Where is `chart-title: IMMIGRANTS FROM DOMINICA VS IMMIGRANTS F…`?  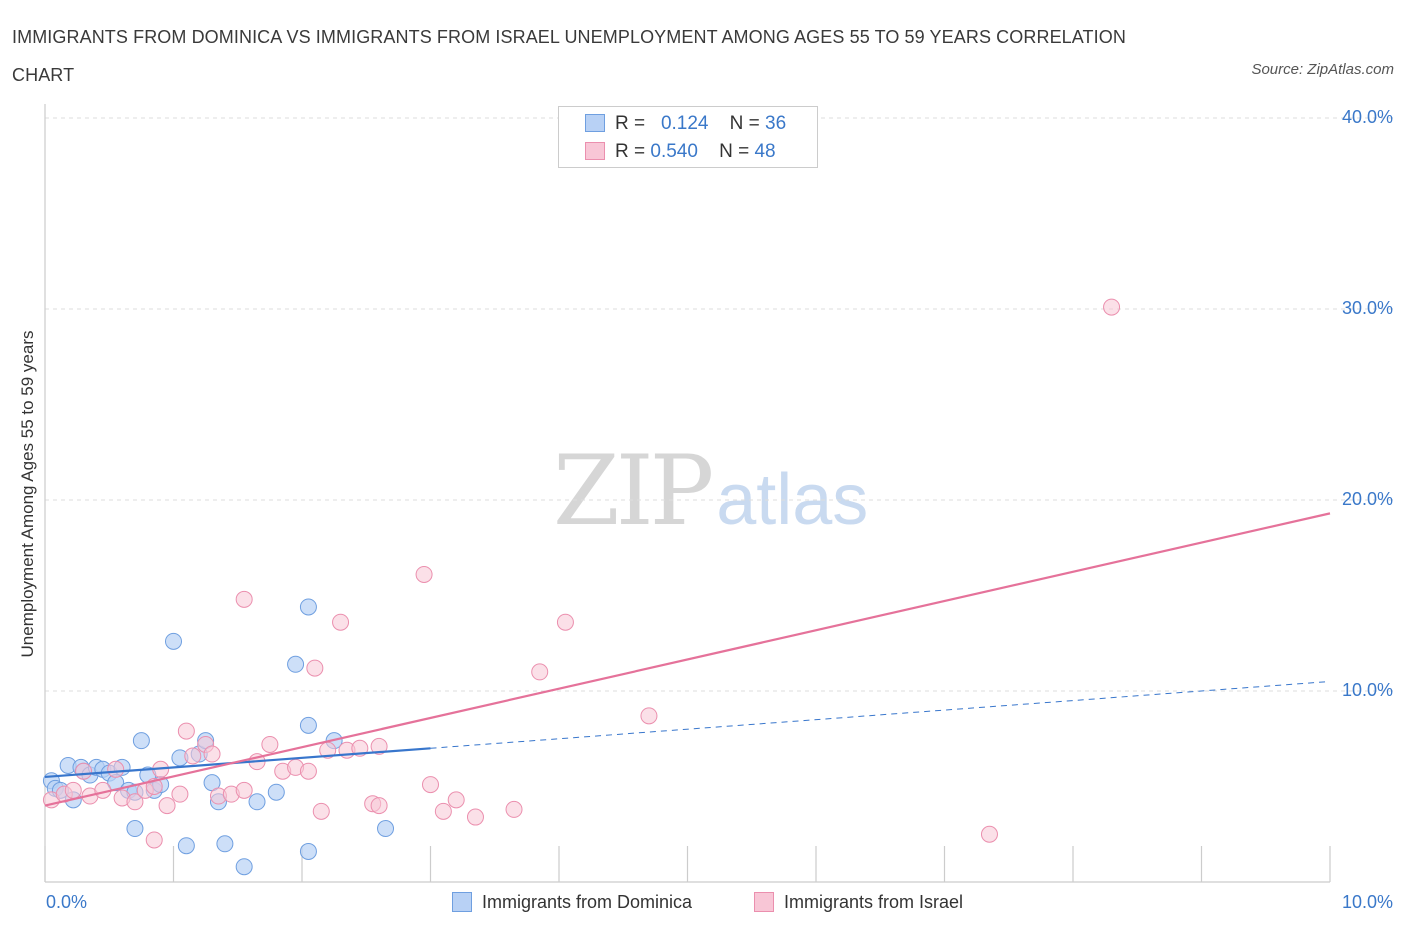
chart-title: IMMIGRANTS FROM DOMINICA VS IMMIGRANTS F… is located at coordinates (569, 56).